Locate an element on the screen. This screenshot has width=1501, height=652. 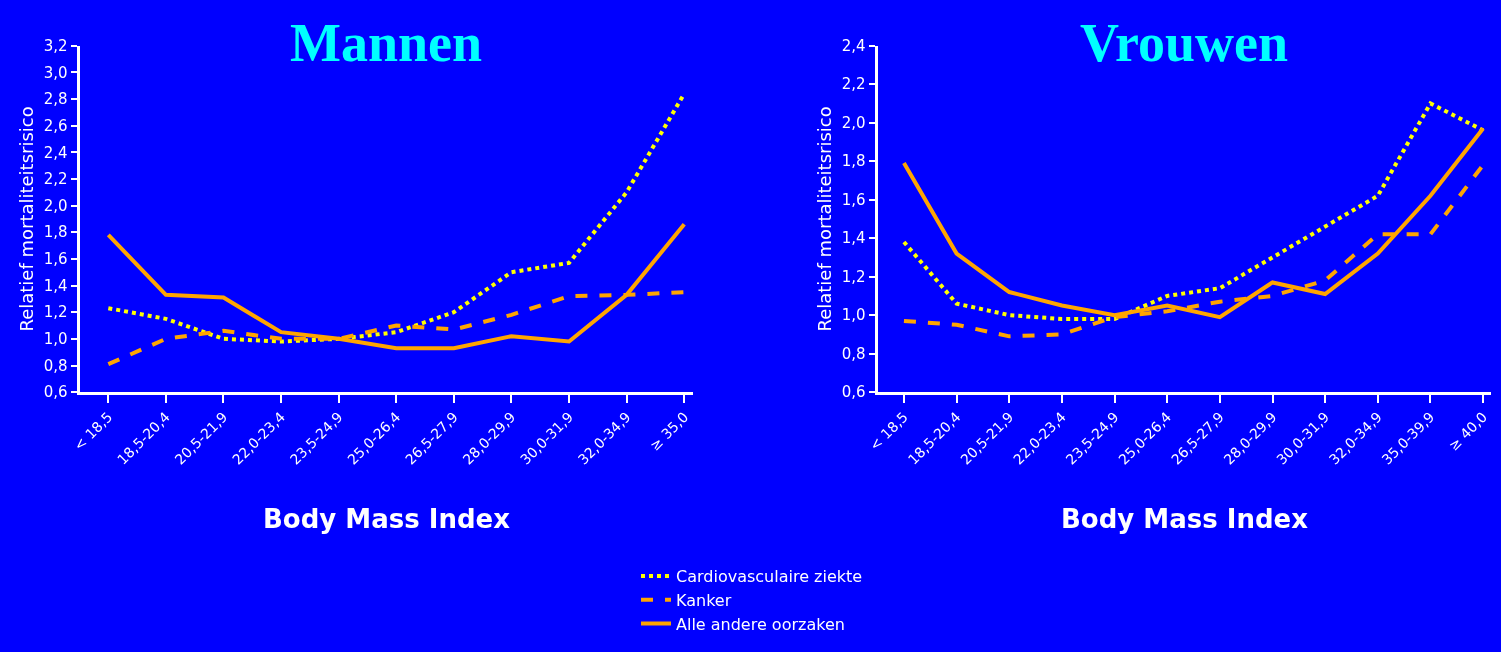
y-tick-label: 3,0 is located at coordinates (55, 72).